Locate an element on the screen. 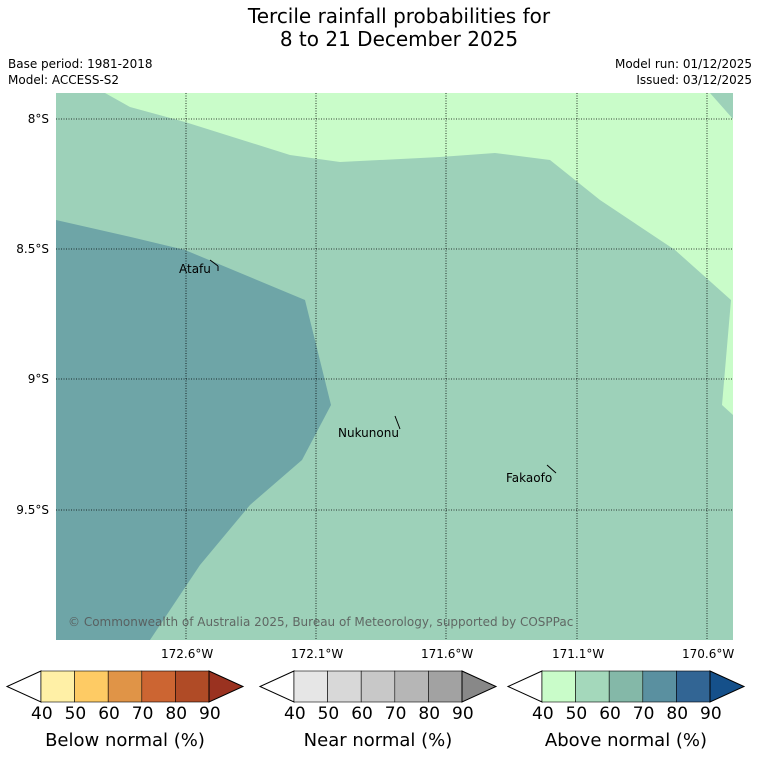 The height and width of the screenshot is (781, 758). colorbar-title: Above normal (%) is located at coordinates (626, 740).